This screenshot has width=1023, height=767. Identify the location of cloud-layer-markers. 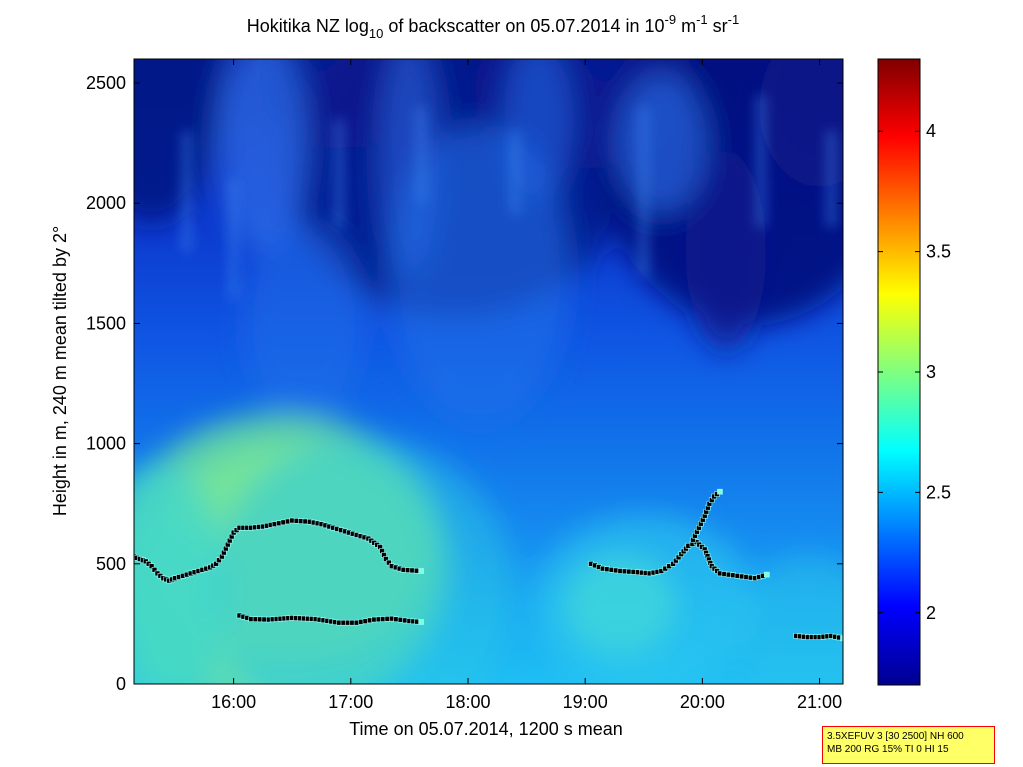
(488, 565).